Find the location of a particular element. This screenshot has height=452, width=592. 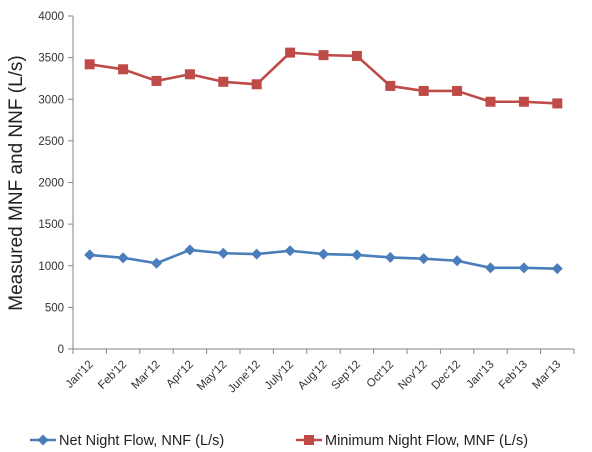

legend-label: Net Night Flow, NNF (L/s) is located at coordinates (141, 441).